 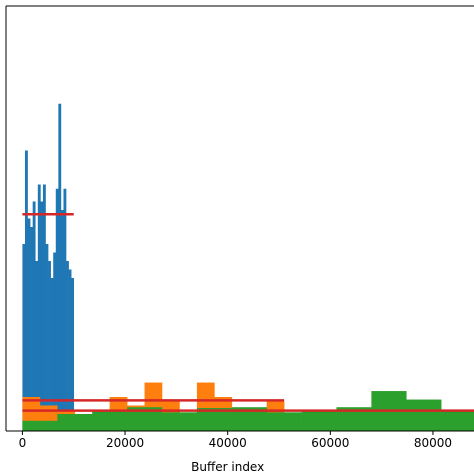 What do you see at coordinates (227, 467) in the screenshot?
I see `x-axis-label: Buffer index` at bounding box center [227, 467].